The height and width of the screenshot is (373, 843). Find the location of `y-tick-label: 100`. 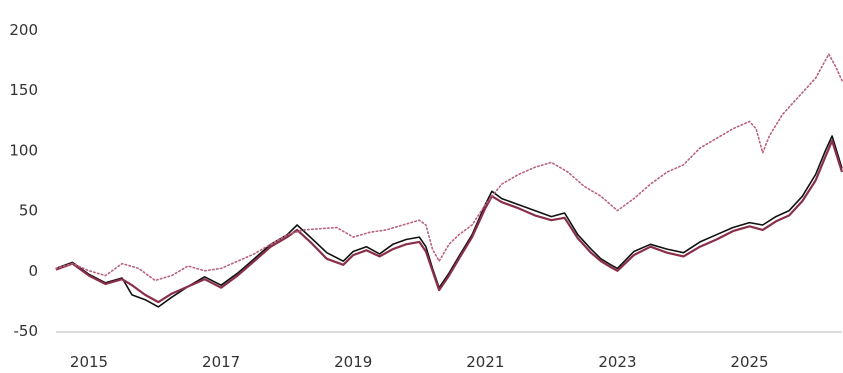

y-tick-label: 100 is located at coordinates (23, 150).